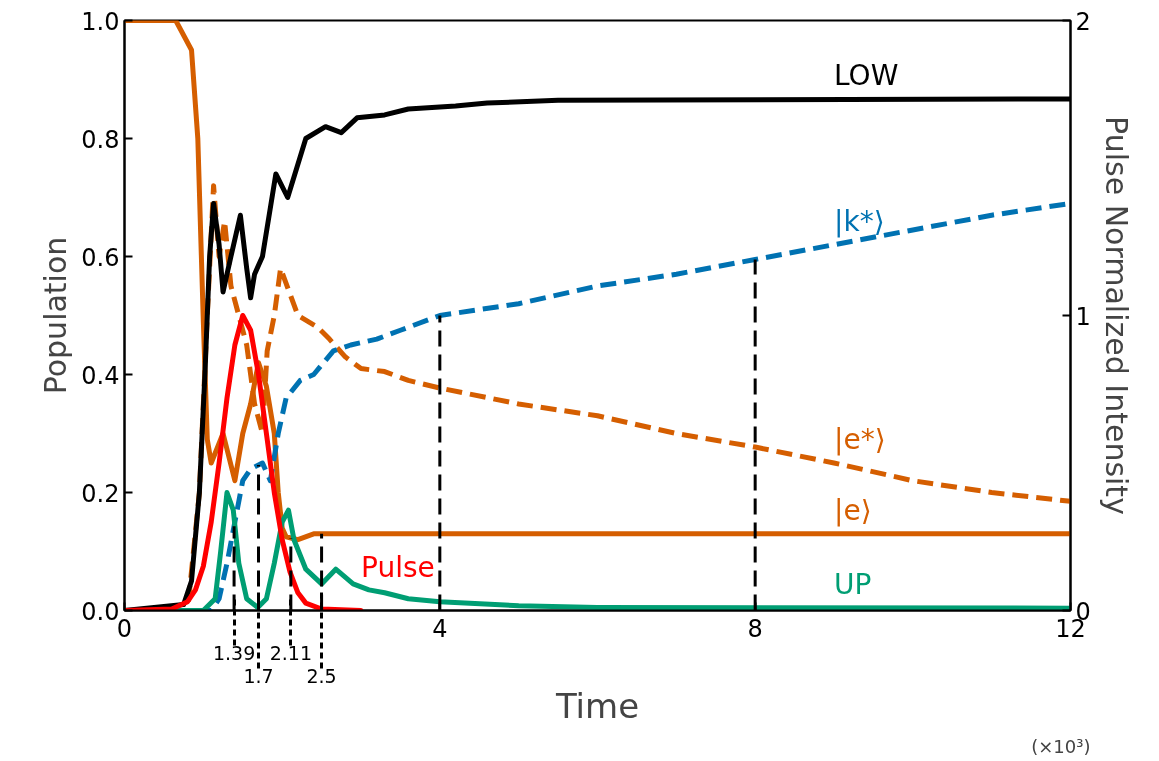 This screenshot has height=761, width=1159. I want to click on series-label: UP, so click(853, 584).